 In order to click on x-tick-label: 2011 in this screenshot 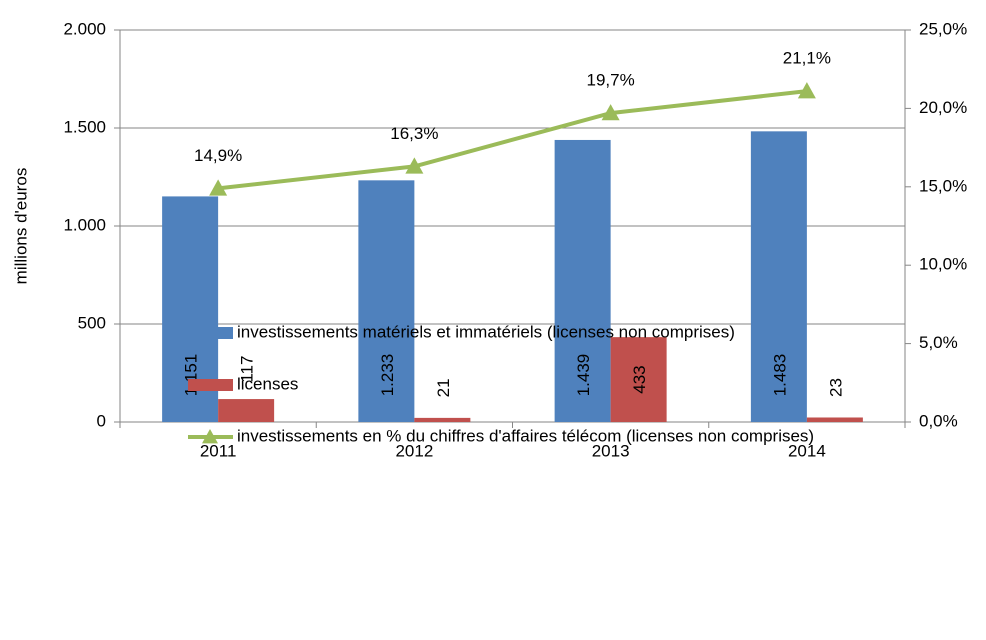, I will do `click(218, 450)`.